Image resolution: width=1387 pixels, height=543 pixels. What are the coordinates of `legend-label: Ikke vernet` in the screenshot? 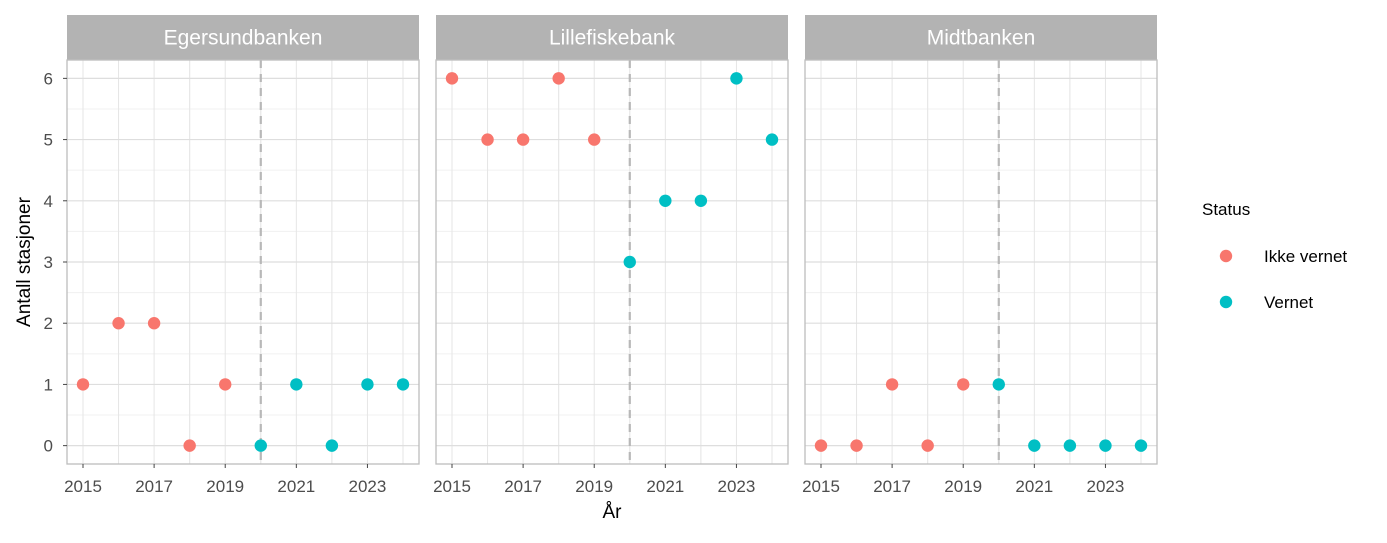 It's located at (1305, 256).